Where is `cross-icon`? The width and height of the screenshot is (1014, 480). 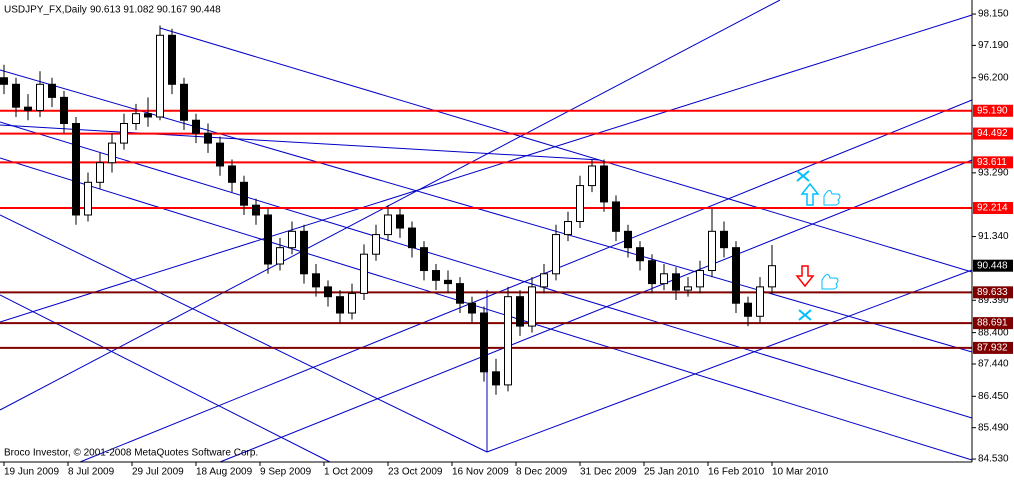 cross-icon is located at coordinates (805, 315).